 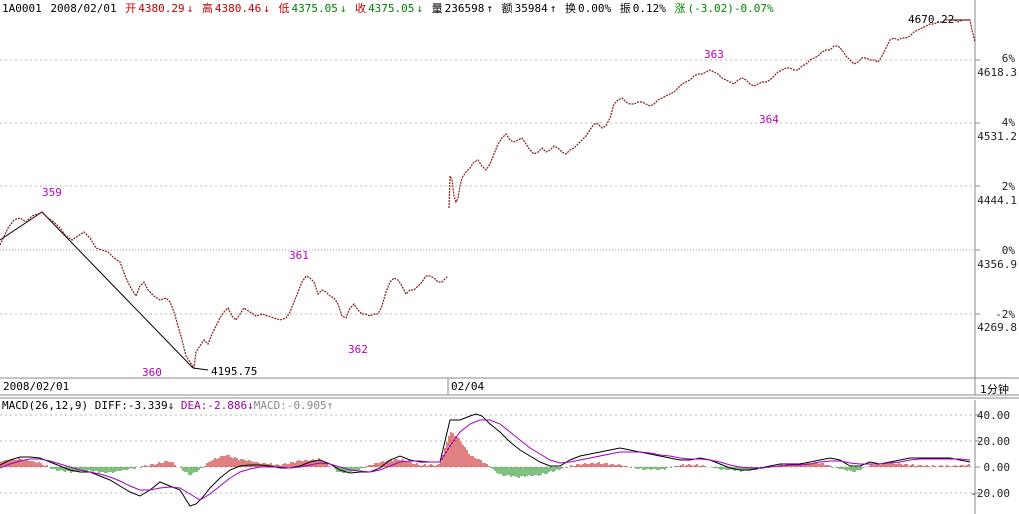 I want to click on wave-label: 361, so click(x=299, y=255).